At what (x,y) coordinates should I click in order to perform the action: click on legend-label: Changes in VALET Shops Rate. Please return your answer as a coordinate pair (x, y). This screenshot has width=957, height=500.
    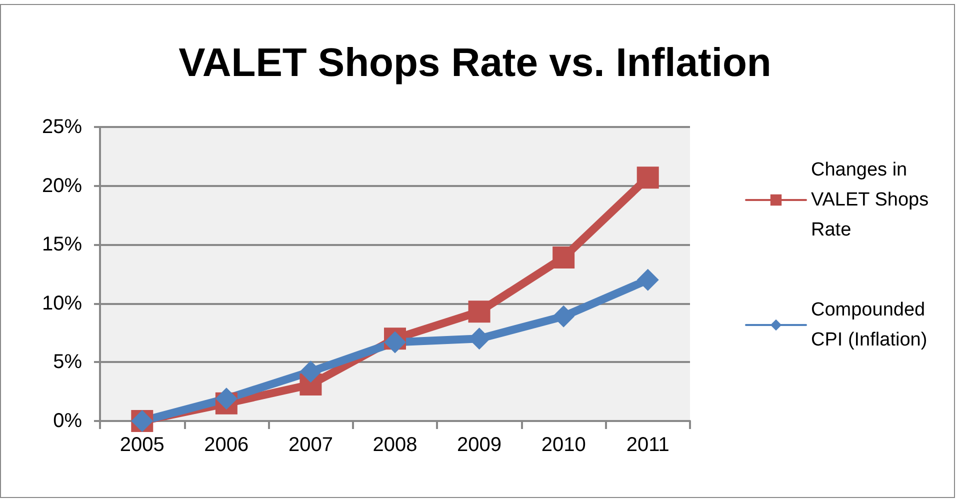
    Looking at the image, I should click on (872, 200).